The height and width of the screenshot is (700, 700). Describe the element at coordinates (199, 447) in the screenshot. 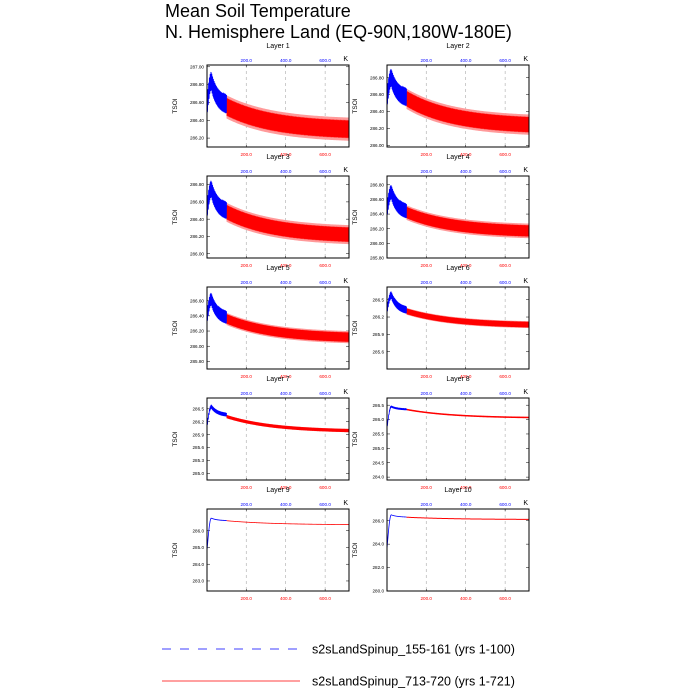

I see `y-tick-label: 285.6` at that location.